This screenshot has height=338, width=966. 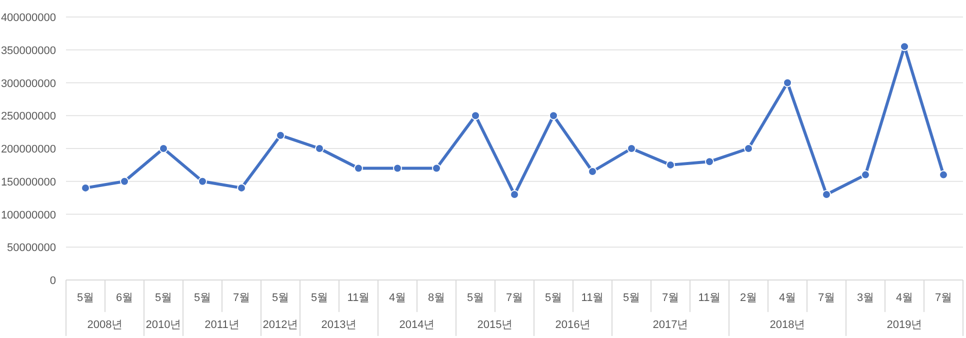 I want to click on text: 2012년, so click(x=280, y=325).